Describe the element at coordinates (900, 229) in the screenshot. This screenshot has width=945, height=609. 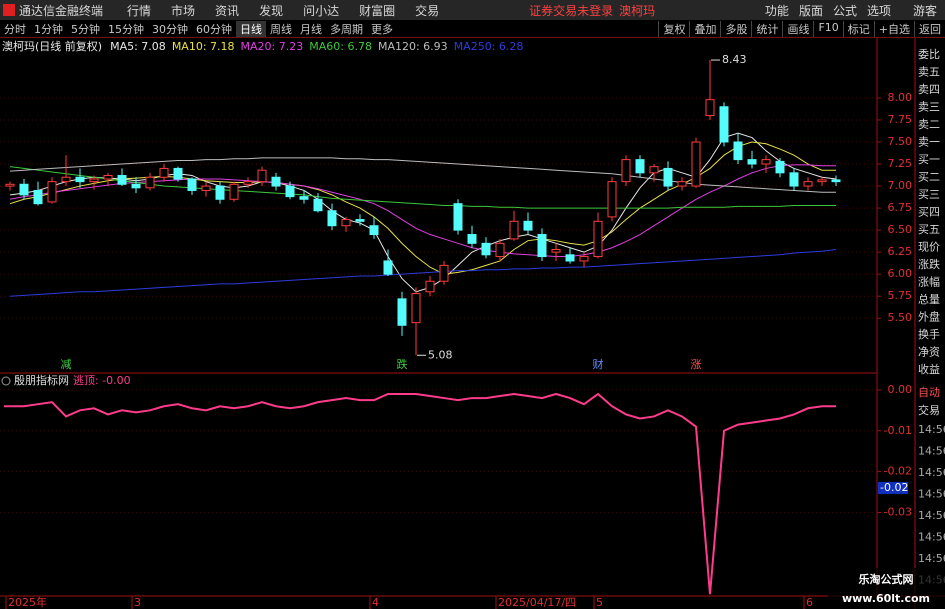
I see `y-tick-label: 6.50` at that location.